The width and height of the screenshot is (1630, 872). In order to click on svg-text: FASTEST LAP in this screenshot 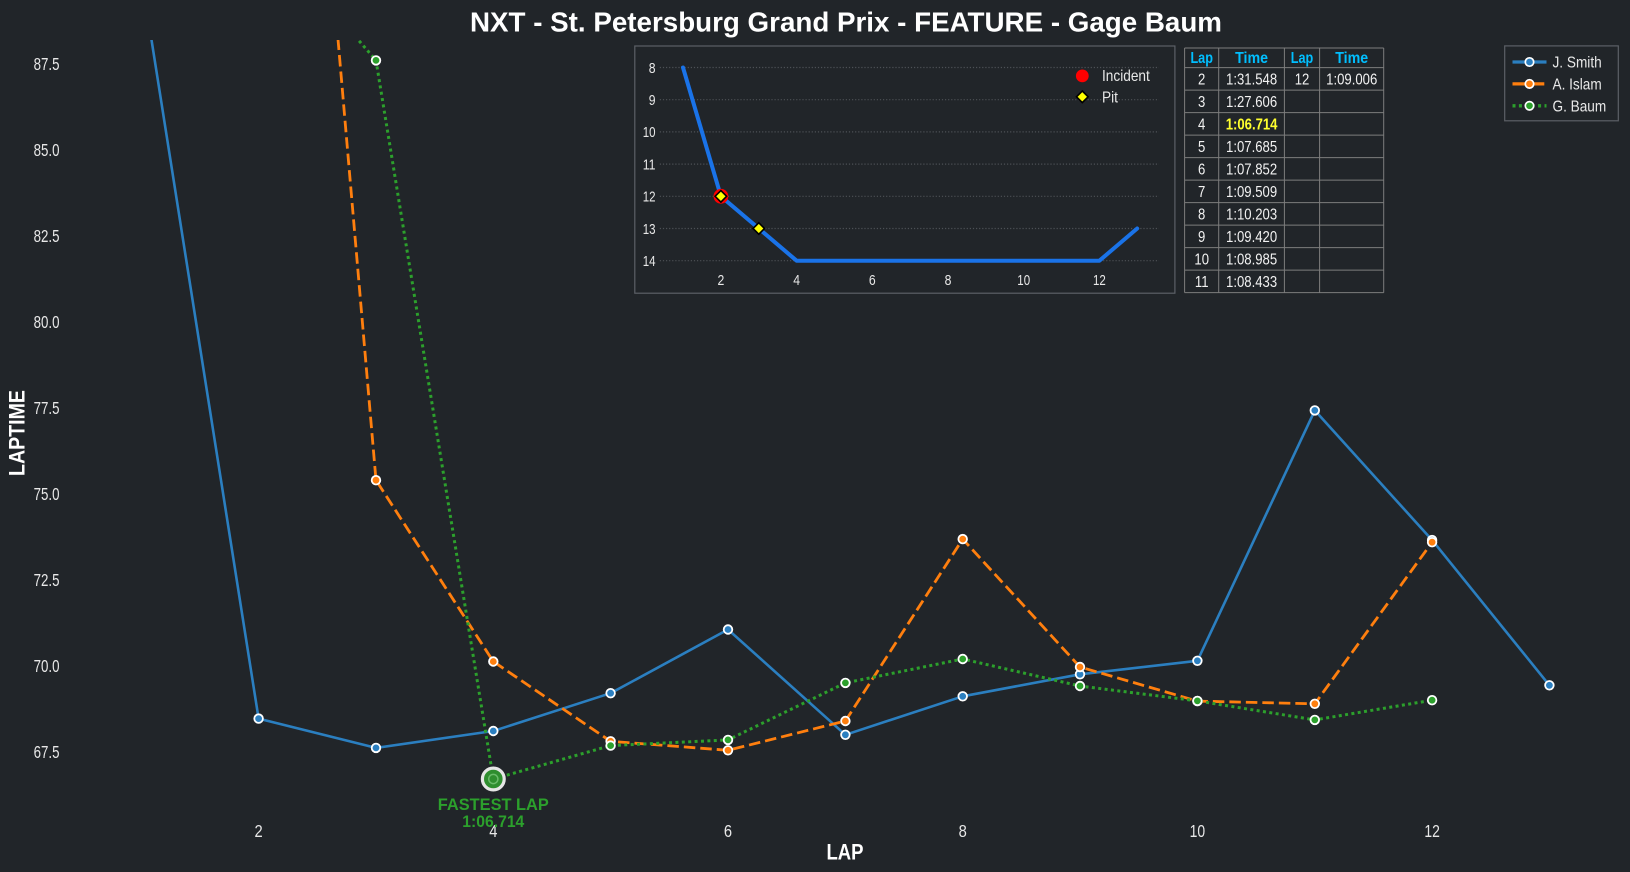, I will do `click(493, 805)`.